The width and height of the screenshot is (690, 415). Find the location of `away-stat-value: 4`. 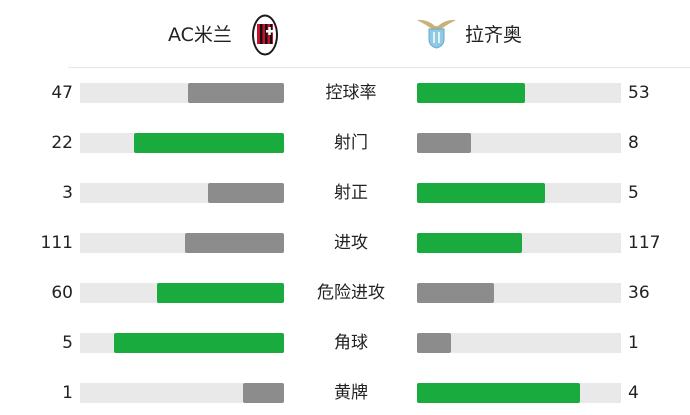

away-stat-value: 4 is located at coordinates (633, 393).